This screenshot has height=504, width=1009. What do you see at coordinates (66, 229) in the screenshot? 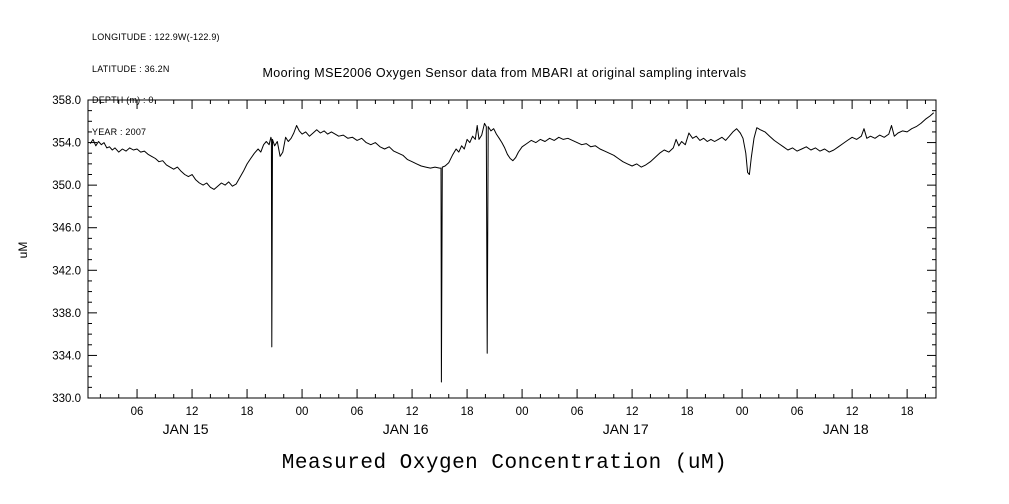
I see `y-tick-label: 346.0` at bounding box center [66, 229].